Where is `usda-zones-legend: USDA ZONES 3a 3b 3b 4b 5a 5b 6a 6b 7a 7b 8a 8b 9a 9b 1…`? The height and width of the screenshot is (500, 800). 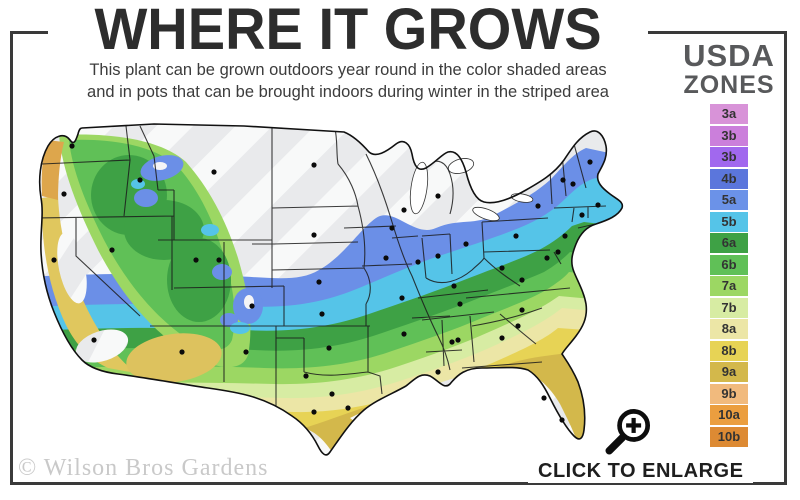 usda-zones-legend: USDA ZONES 3a 3b 3b 4b 5a 5b 6a 6b 7a 7b 8a 8b 9a 9b 1… is located at coordinates (729, 244).